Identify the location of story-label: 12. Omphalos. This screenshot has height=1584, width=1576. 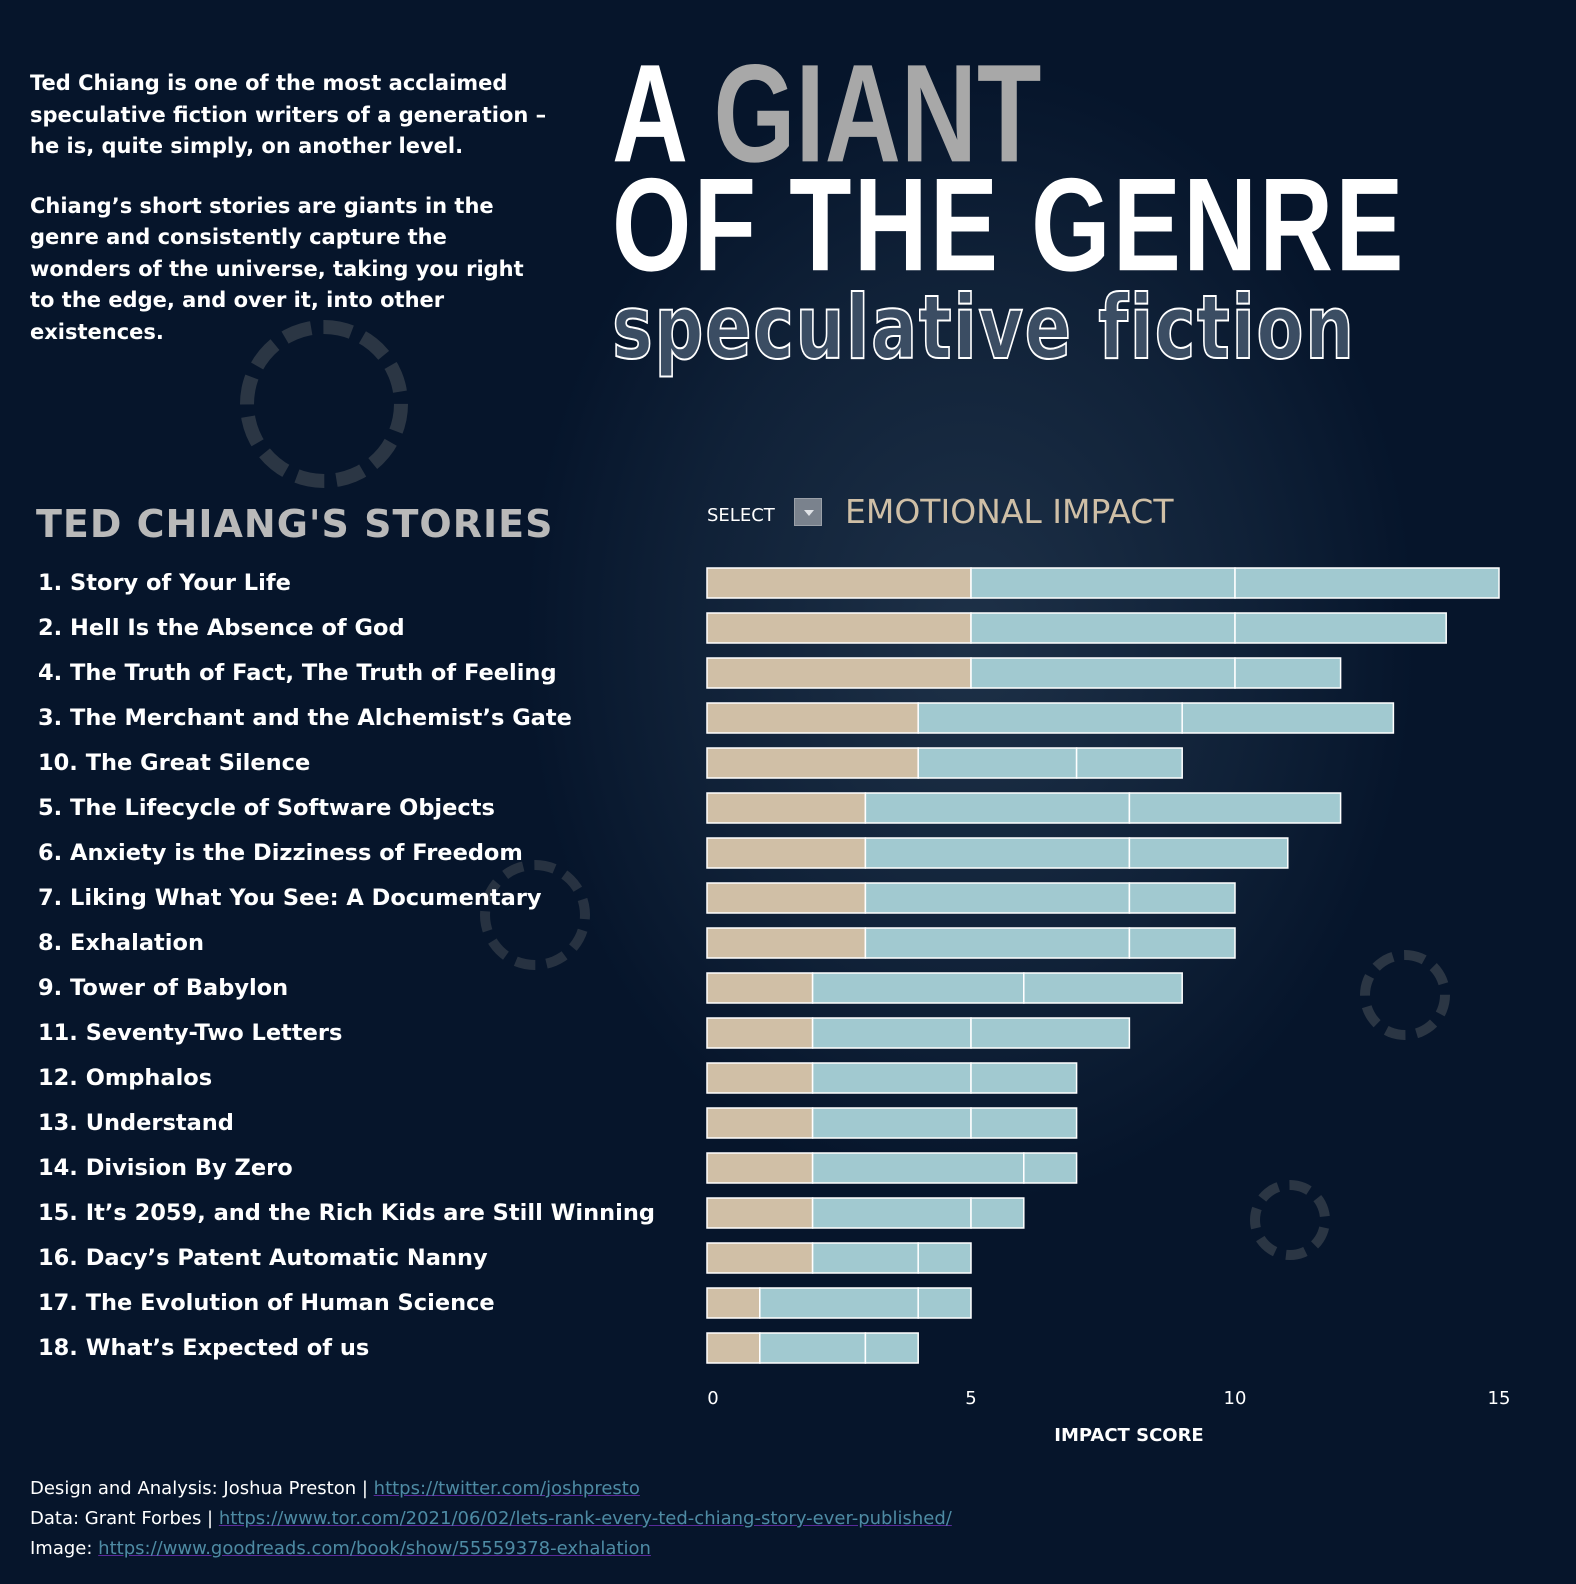
(125, 1078).